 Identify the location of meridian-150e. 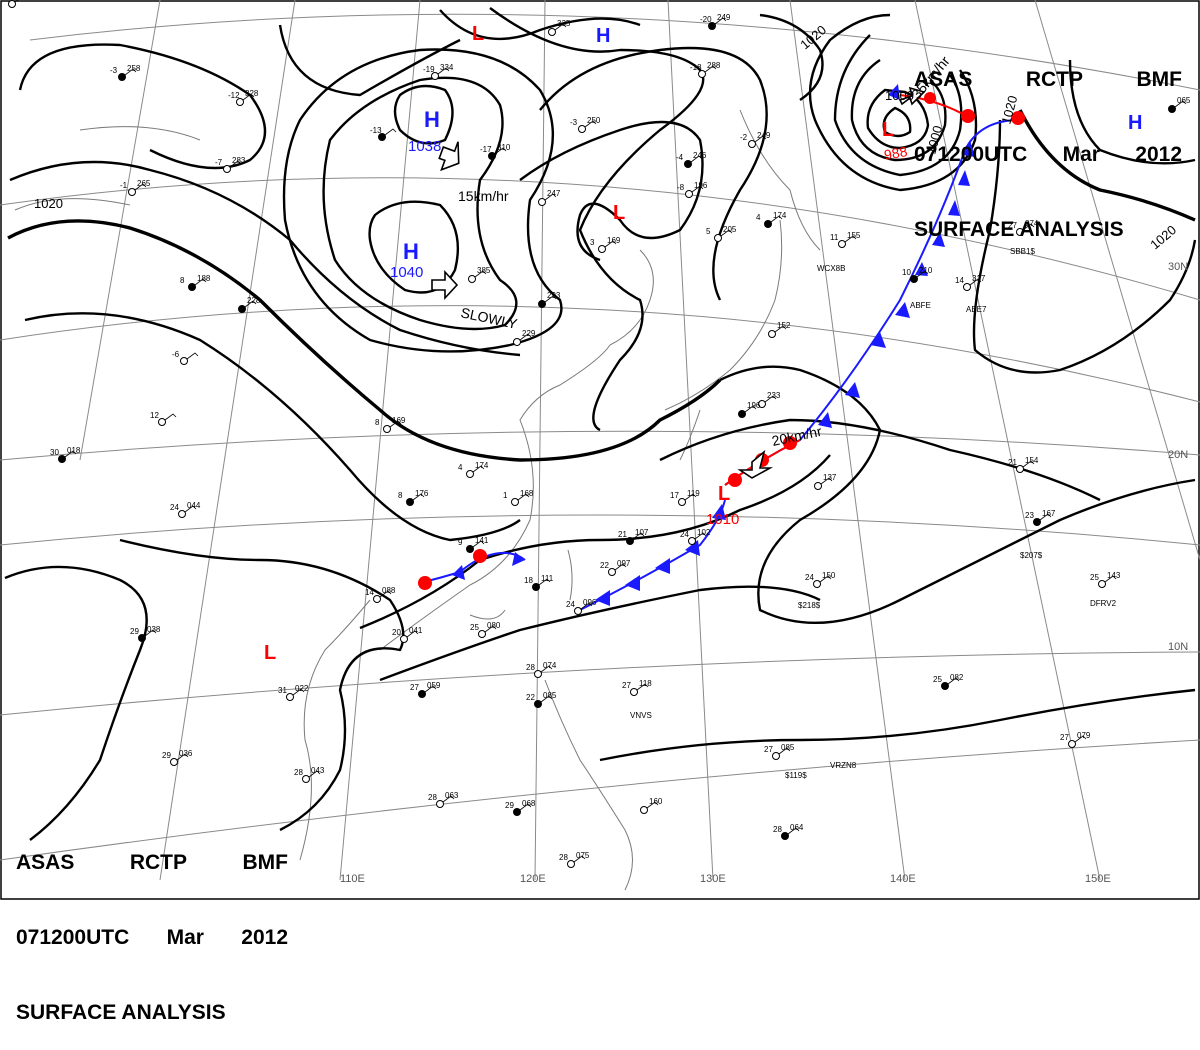
(1007, 440).